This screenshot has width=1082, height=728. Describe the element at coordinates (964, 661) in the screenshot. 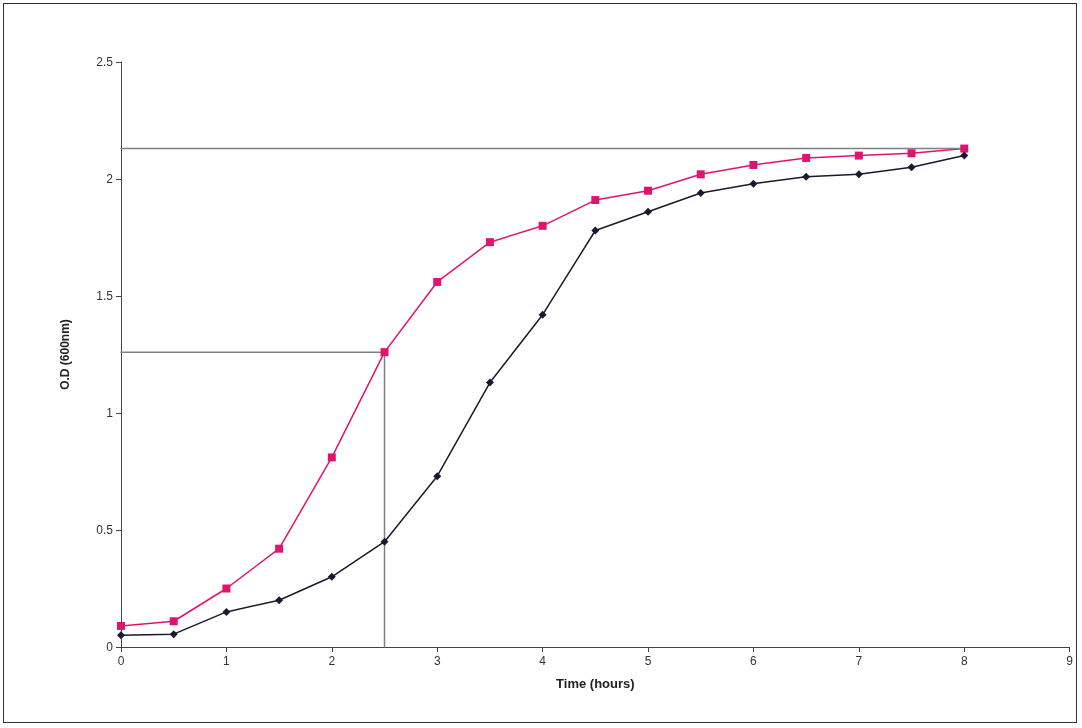

I see `x-tick-label: 8` at that location.